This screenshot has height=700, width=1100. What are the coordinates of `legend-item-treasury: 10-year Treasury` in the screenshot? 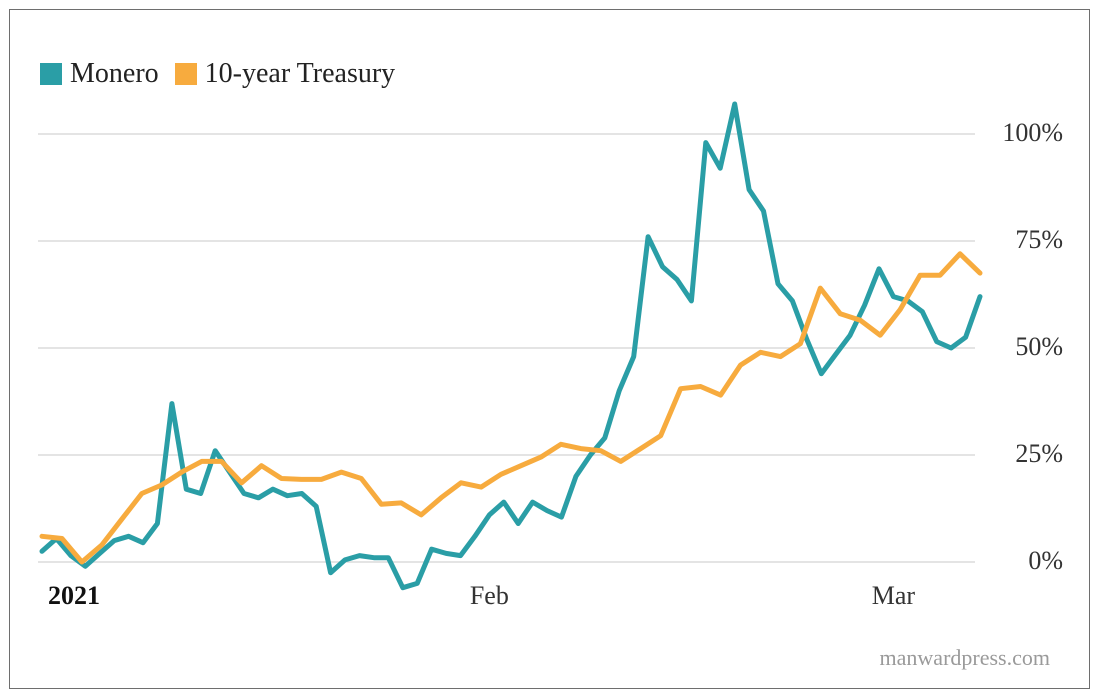 It's located at (285, 74).